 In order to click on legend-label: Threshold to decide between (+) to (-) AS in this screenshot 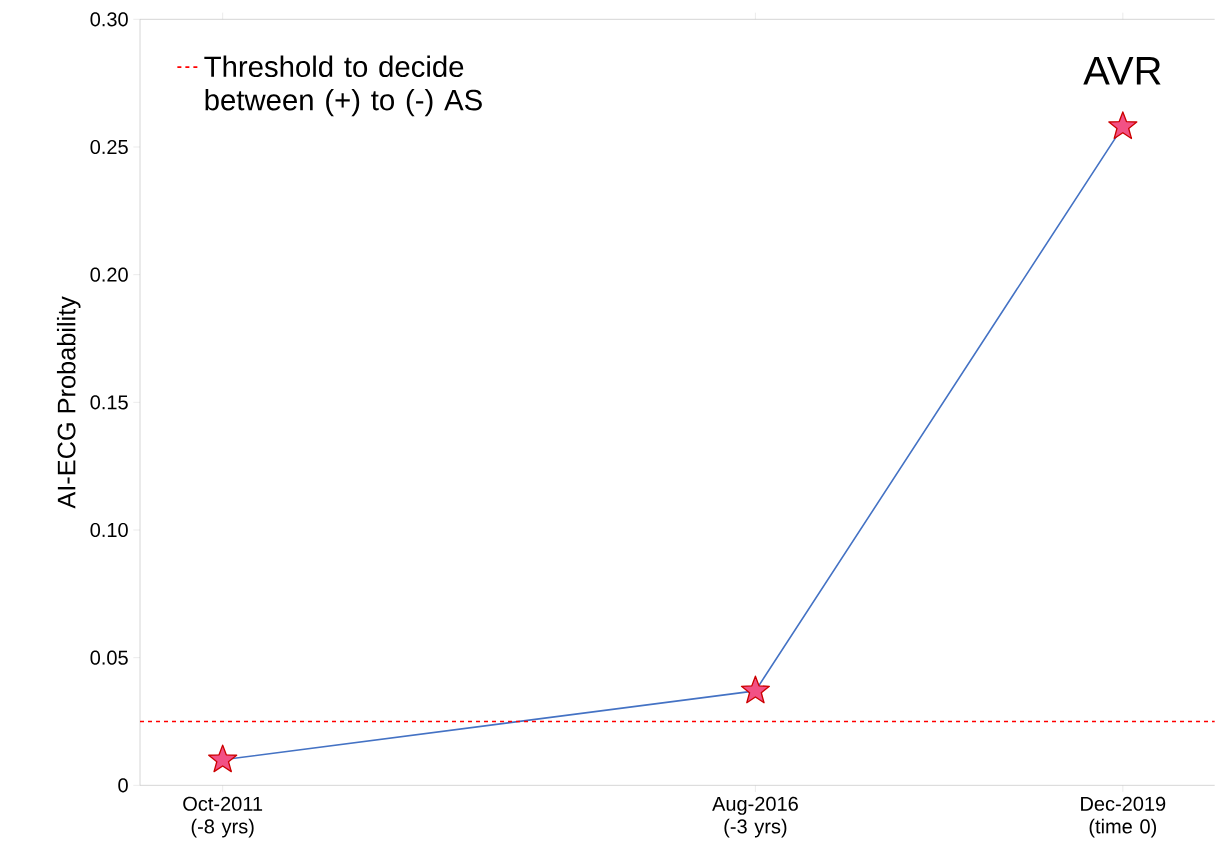, I will do `click(343, 86)`.